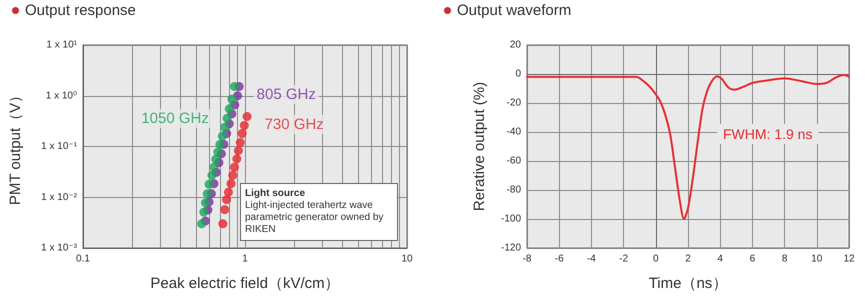  Describe the element at coordinates (286, 95) in the screenshot. I see `series-label: 805 GHz` at that location.